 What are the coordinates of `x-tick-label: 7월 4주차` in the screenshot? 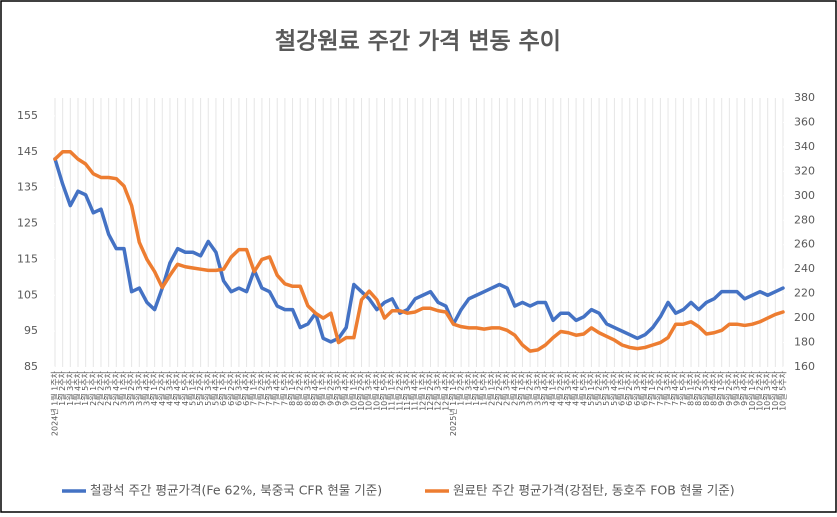 It's located at (277, 387).